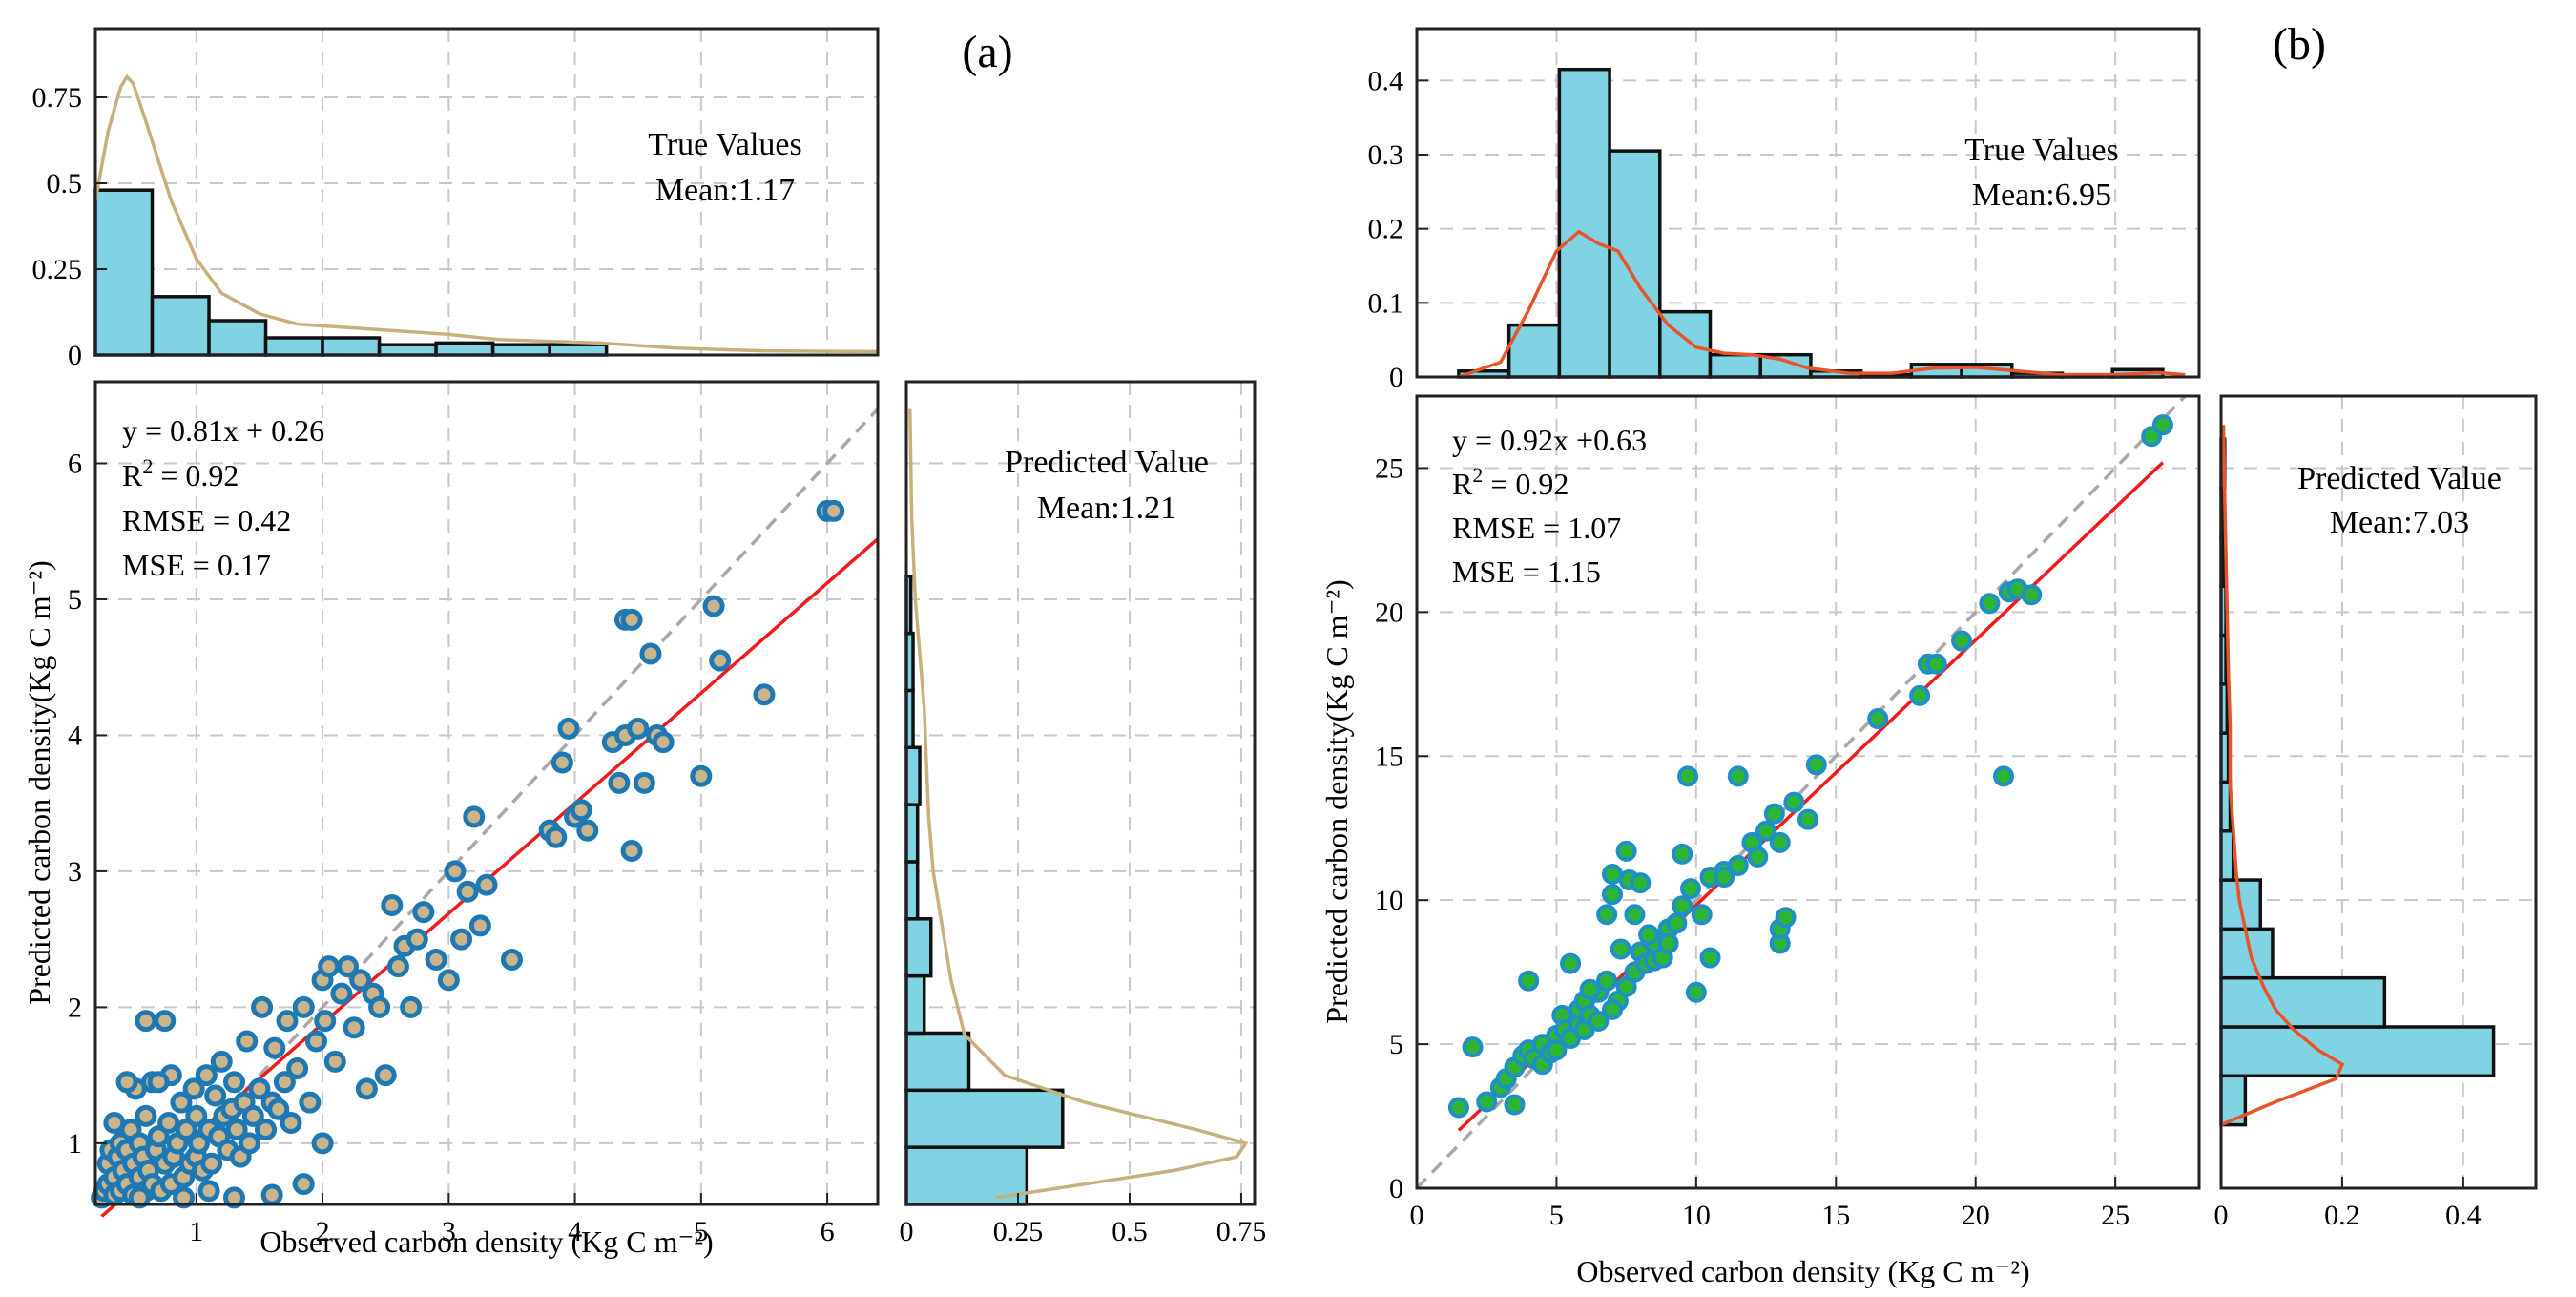 This screenshot has width=2576, height=1297. Describe the element at coordinates (1784, 210) in the screenshot. I see `panel-b-top-histogram: 0 0.1 0.2 0.3 0.4 True Values Mean:6.95` at that location.